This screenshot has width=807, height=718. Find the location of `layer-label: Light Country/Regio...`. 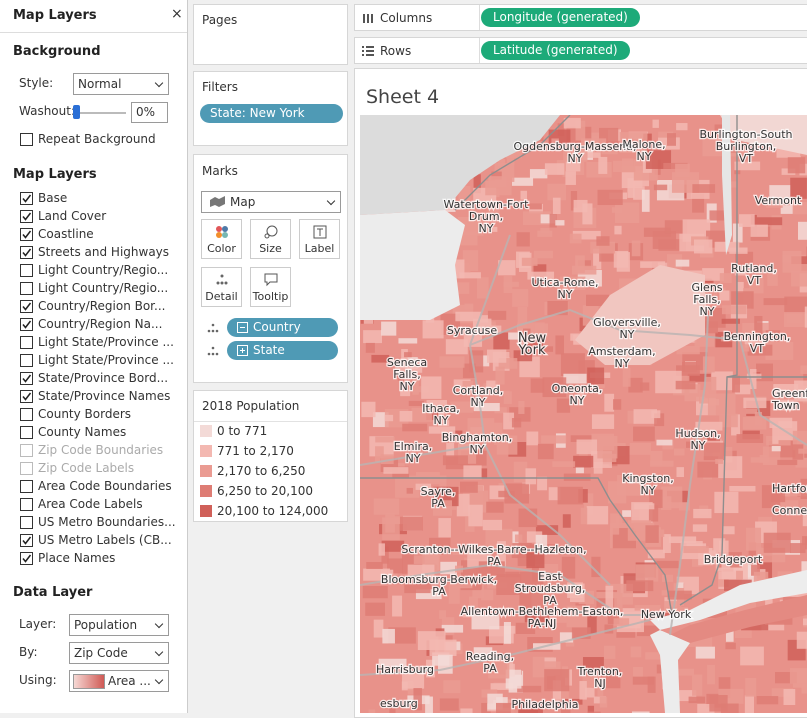

layer-label: Light Country/Regio... is located at coordinates (103, 288).